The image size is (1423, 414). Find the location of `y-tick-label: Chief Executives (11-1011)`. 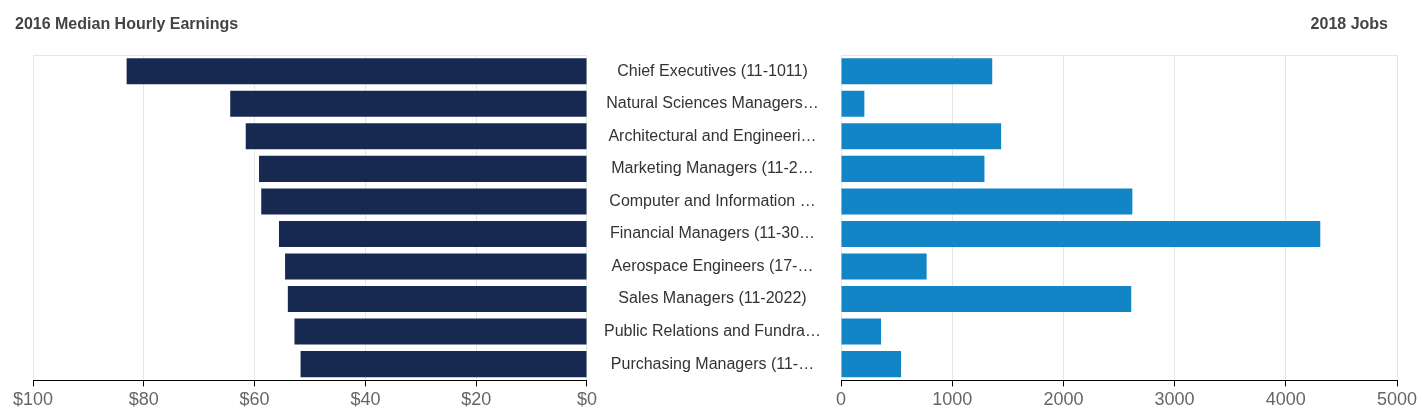

y-tick-label: Chief Executives (11-1011) is located at coordinates (712, 70).